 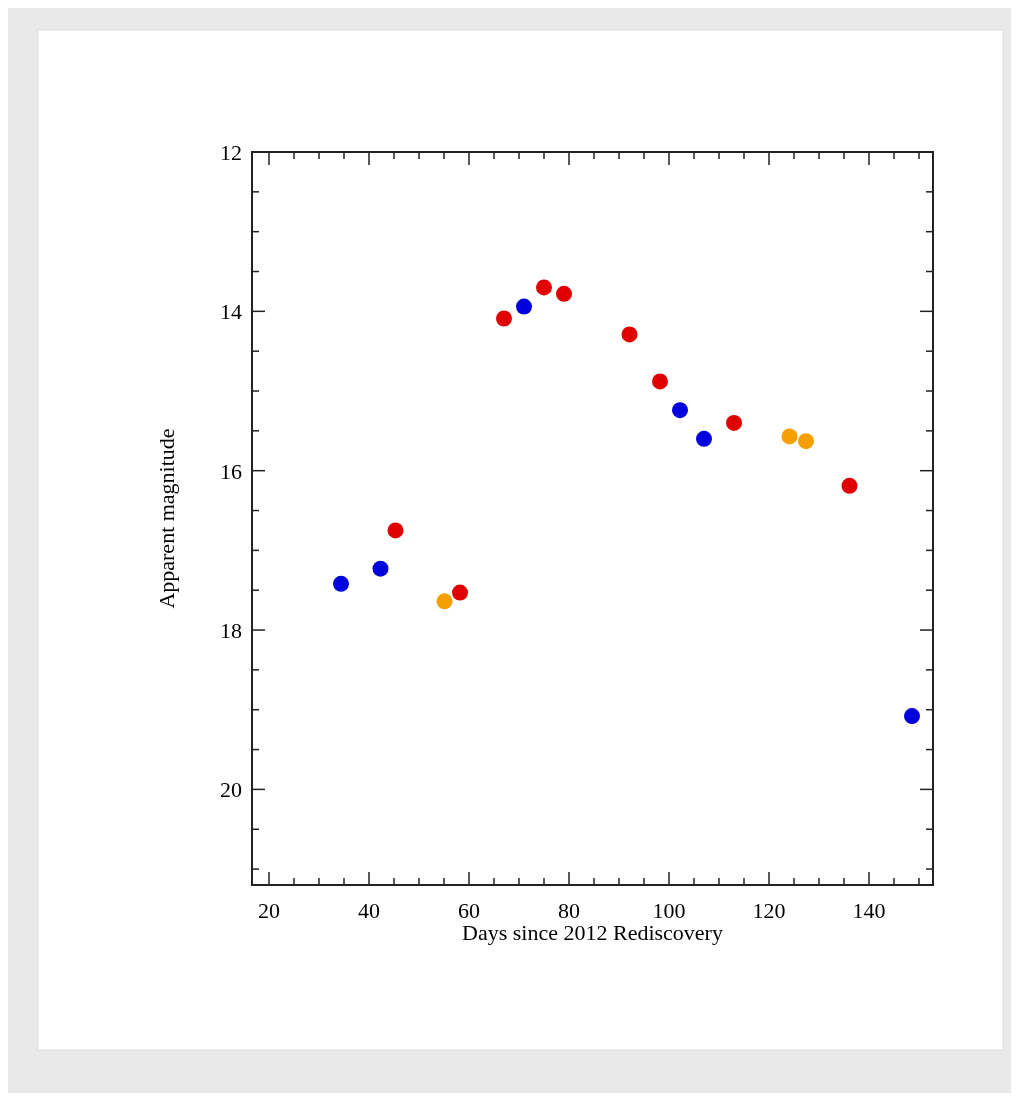 What do you see at coordinates (569, 910) in the screenshot?
I see `x-tick-label: 80` at bounding box center [569, 910].